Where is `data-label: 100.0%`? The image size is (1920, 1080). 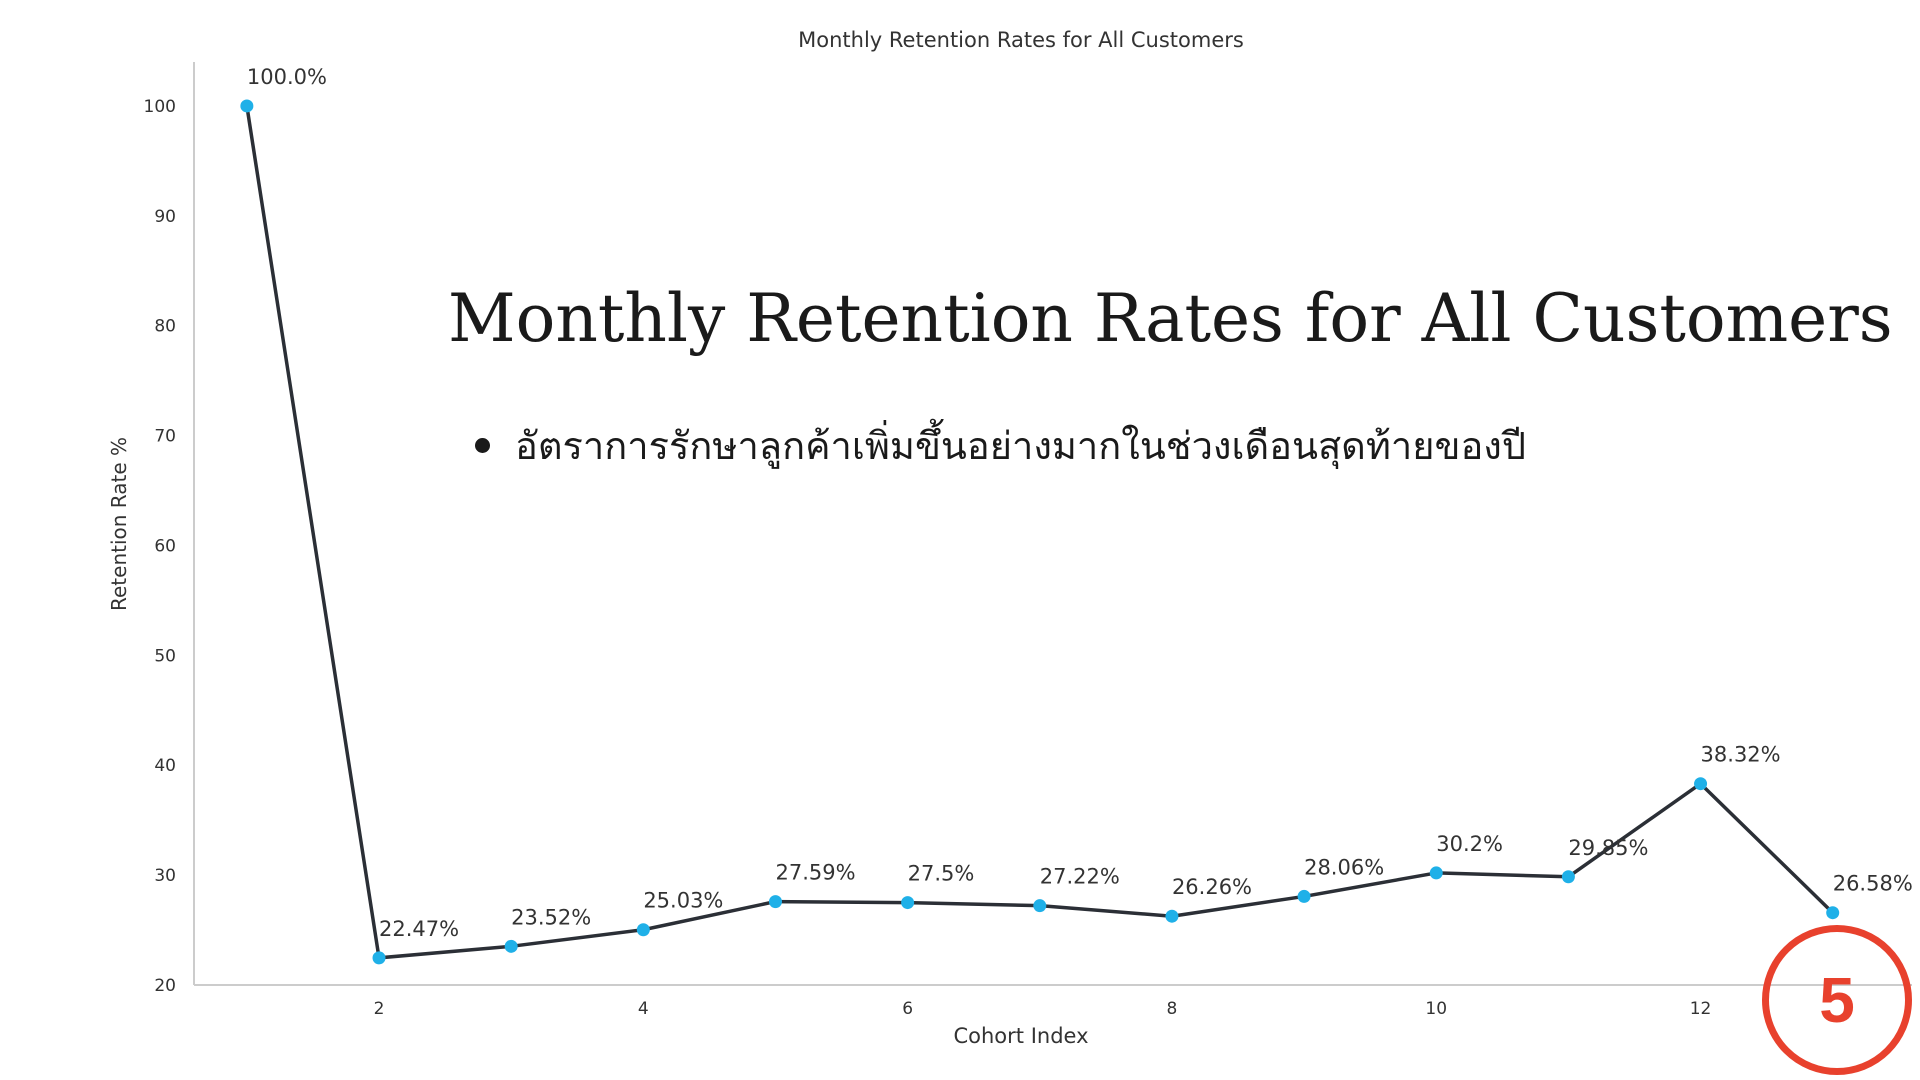 data-label: 100.0% is located at coordinates (287, 77).